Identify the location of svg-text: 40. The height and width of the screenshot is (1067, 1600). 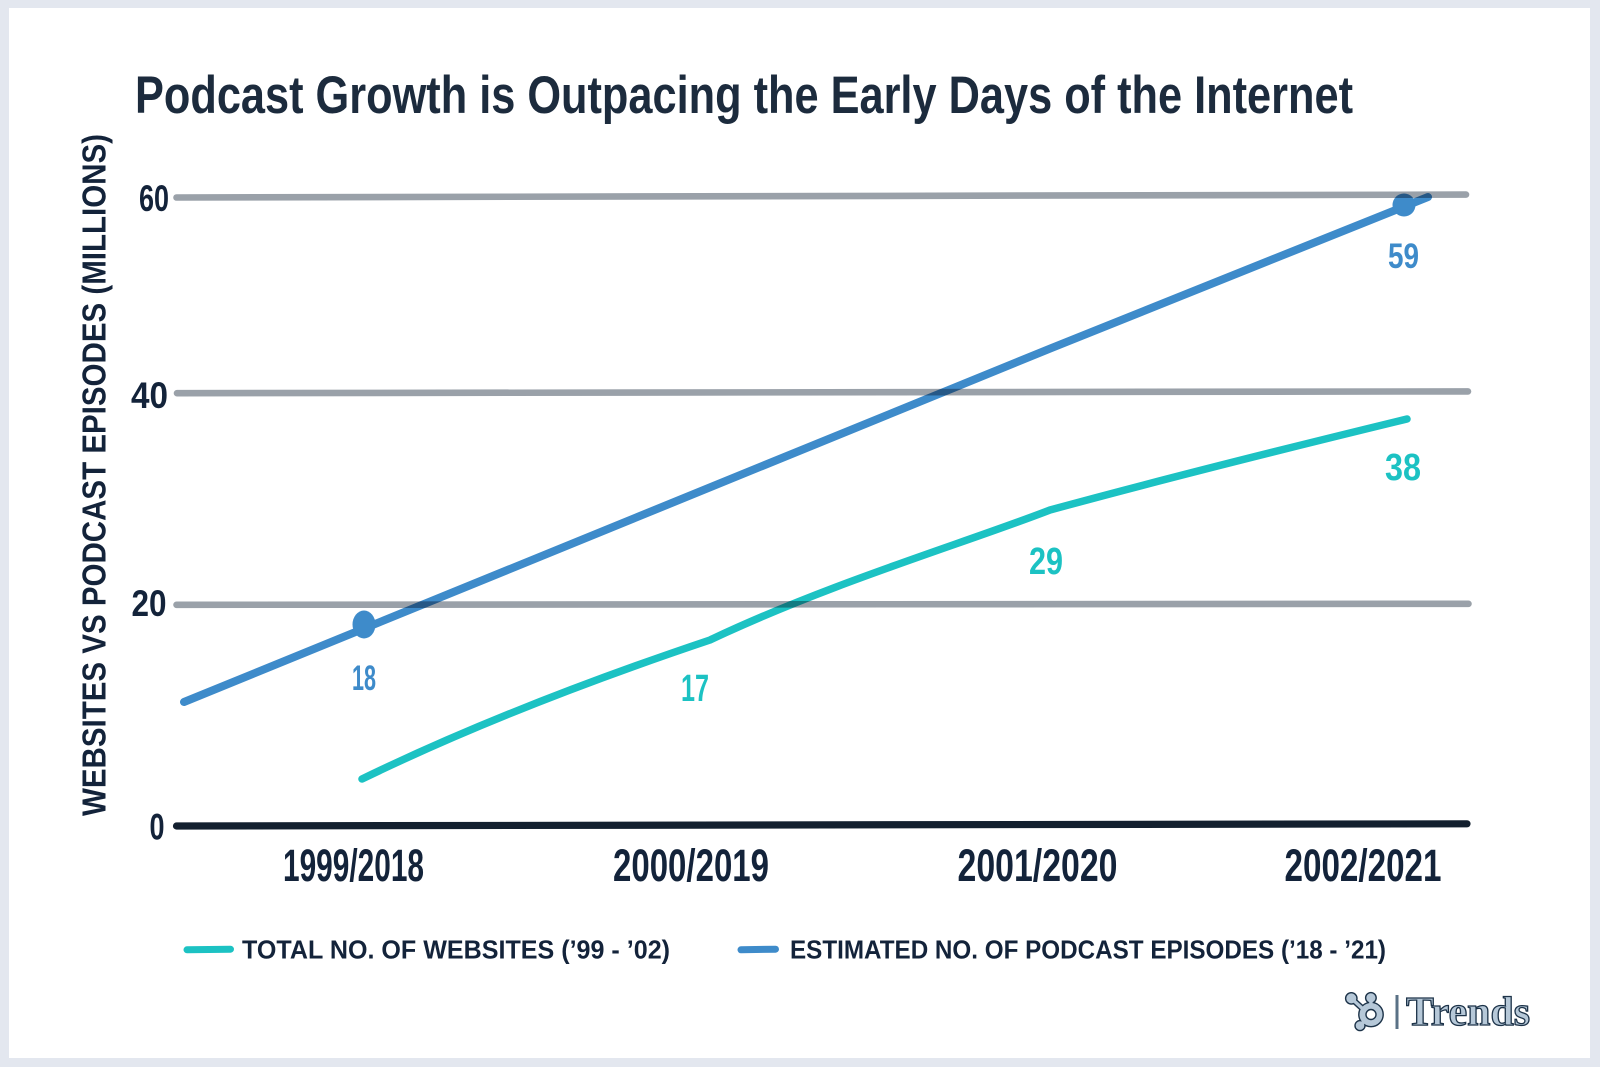
(149, 395).